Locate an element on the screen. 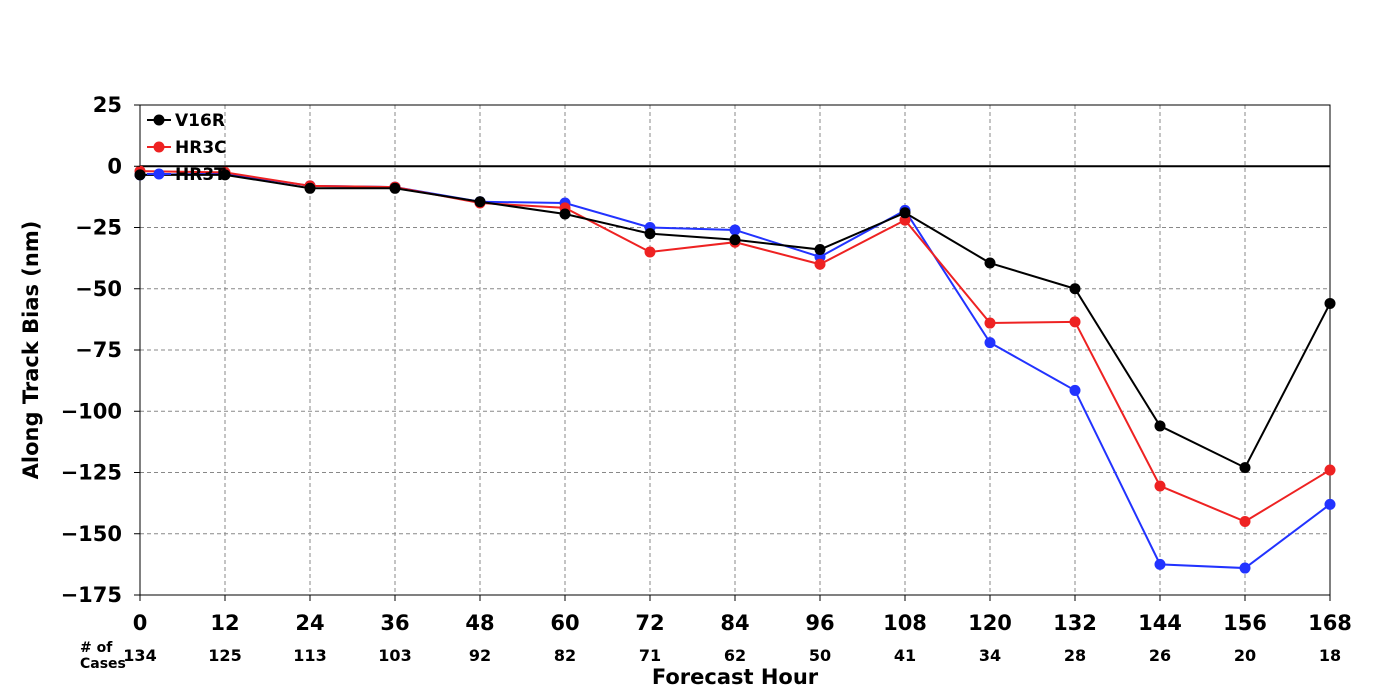 The height and width of the screenshot is (700, 1400). y-axis-ticks: 25 0 −25 −50 −75 −100 −125 −150 −175 is located at coordinates (100, 350).